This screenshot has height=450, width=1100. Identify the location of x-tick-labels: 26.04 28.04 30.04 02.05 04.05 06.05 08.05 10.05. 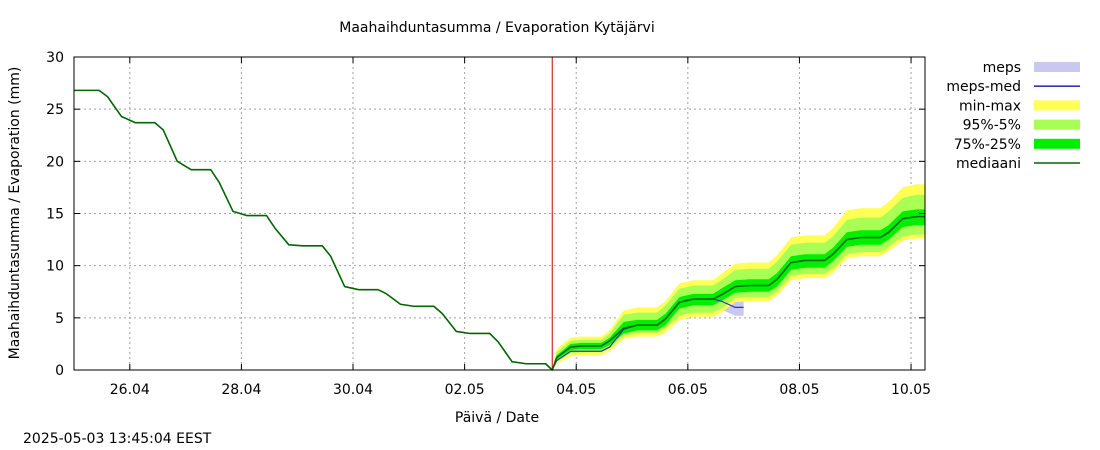
(520, 390).